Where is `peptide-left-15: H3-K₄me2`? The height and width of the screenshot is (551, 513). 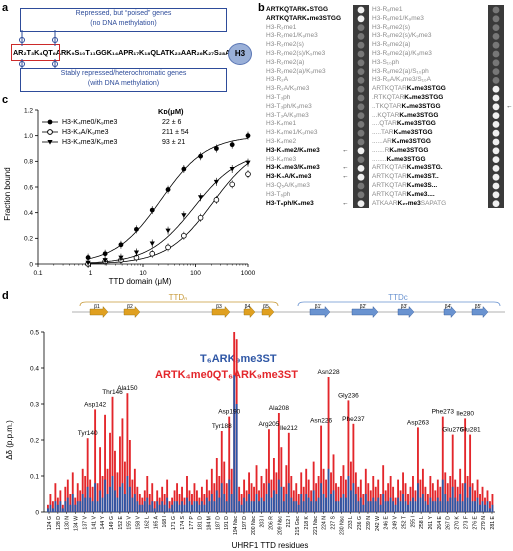 peptide-left-15: H3-K₄me2 is located at coordinates (281, 141).